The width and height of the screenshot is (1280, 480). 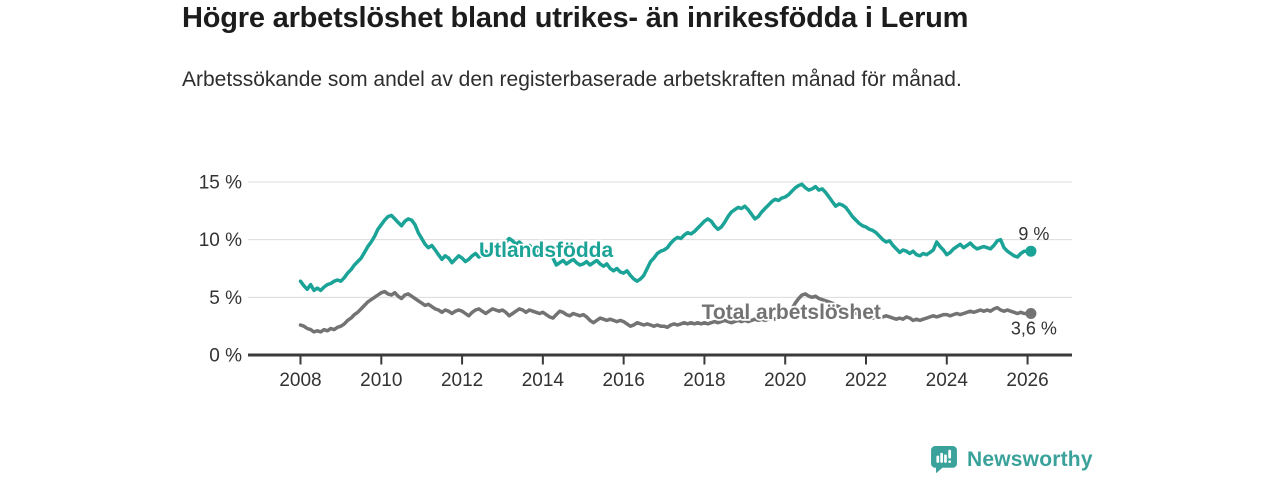 I want to click on x-tick-label: 2012, so click(x=462, y=380).